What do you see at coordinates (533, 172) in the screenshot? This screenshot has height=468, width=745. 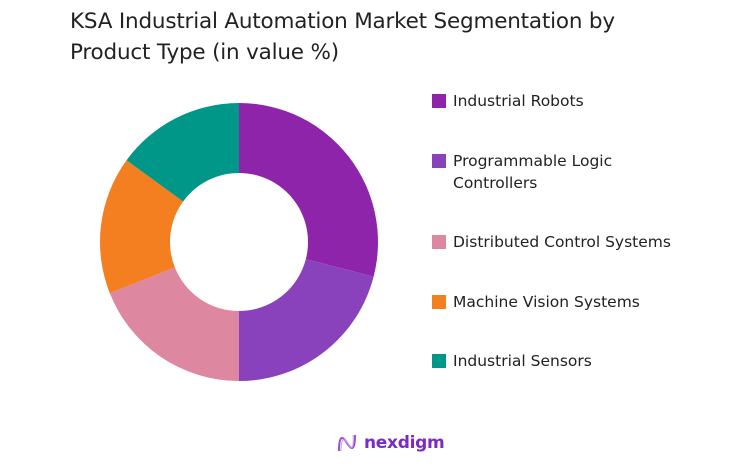 I see `legend-label: Programmable Logic Controllers` at bounding box center [533, 172].